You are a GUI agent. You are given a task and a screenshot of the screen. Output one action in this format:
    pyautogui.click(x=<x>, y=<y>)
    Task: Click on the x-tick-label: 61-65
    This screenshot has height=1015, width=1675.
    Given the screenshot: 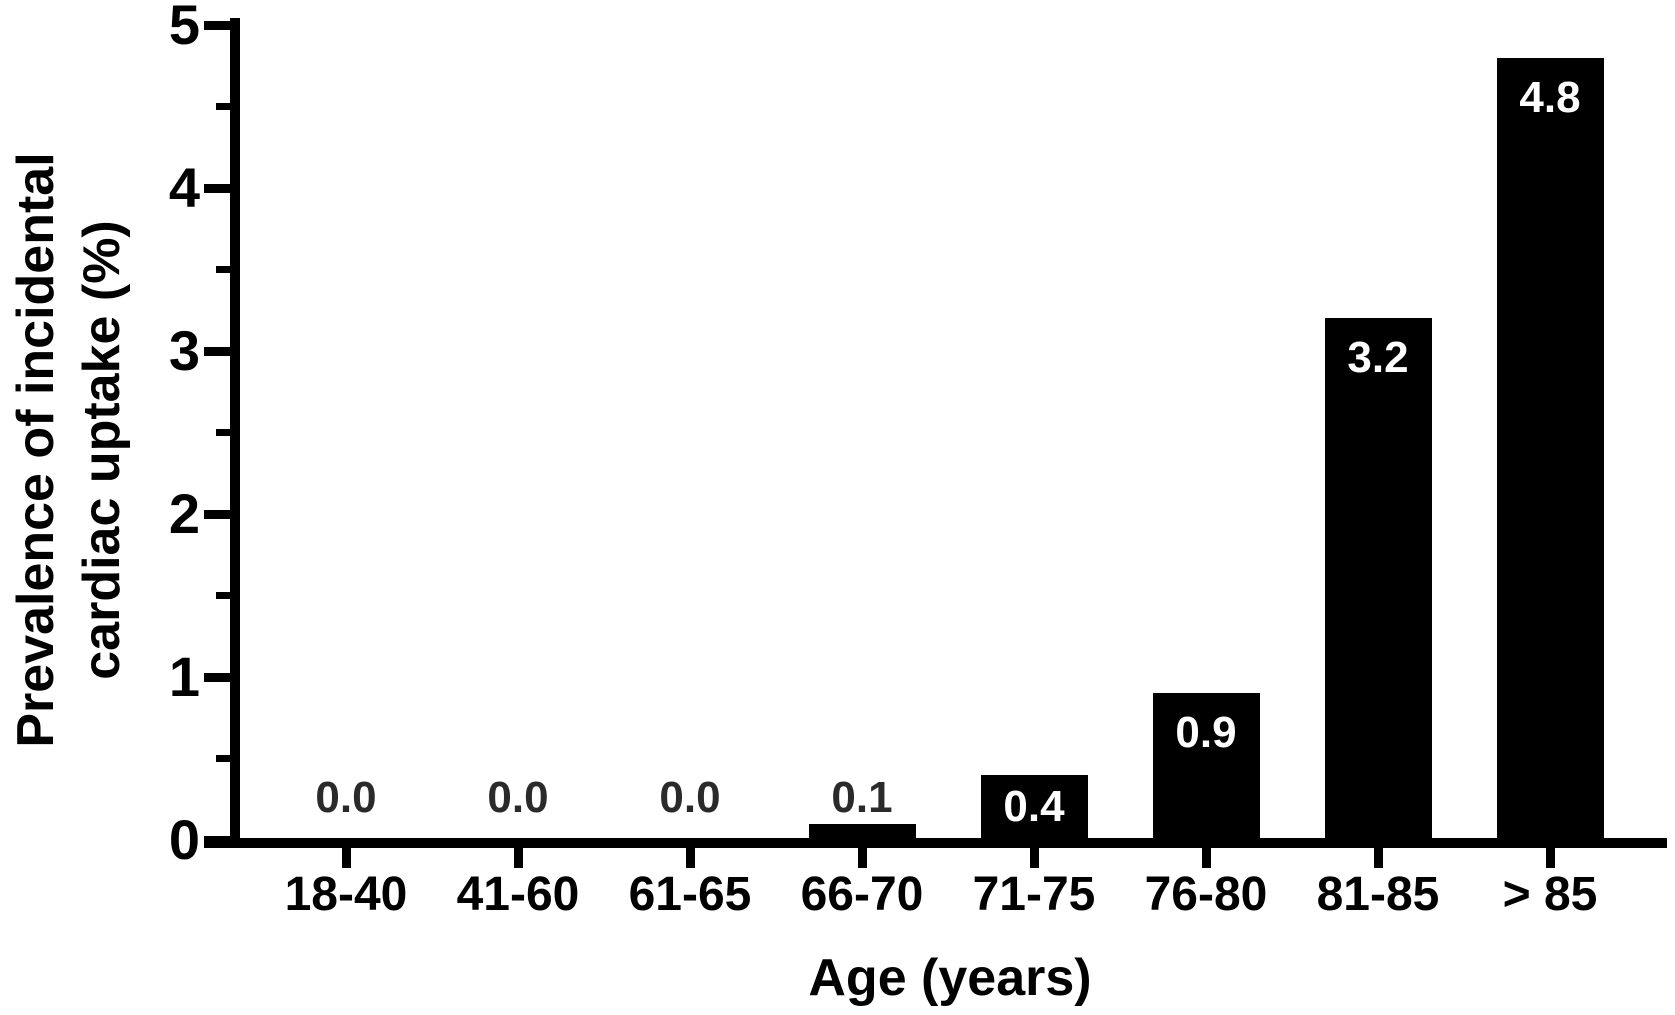 What is the action you would take?
    pyautogui.click(x=690, y=894)
    